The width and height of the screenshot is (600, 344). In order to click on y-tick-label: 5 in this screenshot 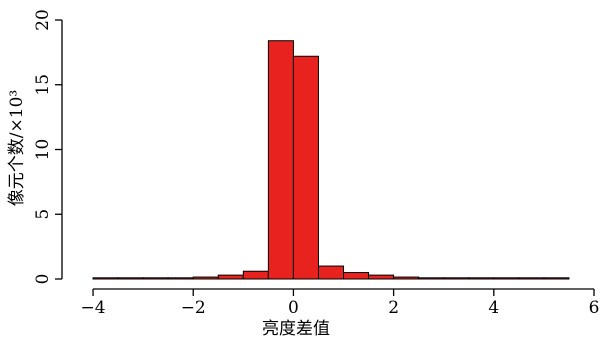, I will do `click(43, 214)`.